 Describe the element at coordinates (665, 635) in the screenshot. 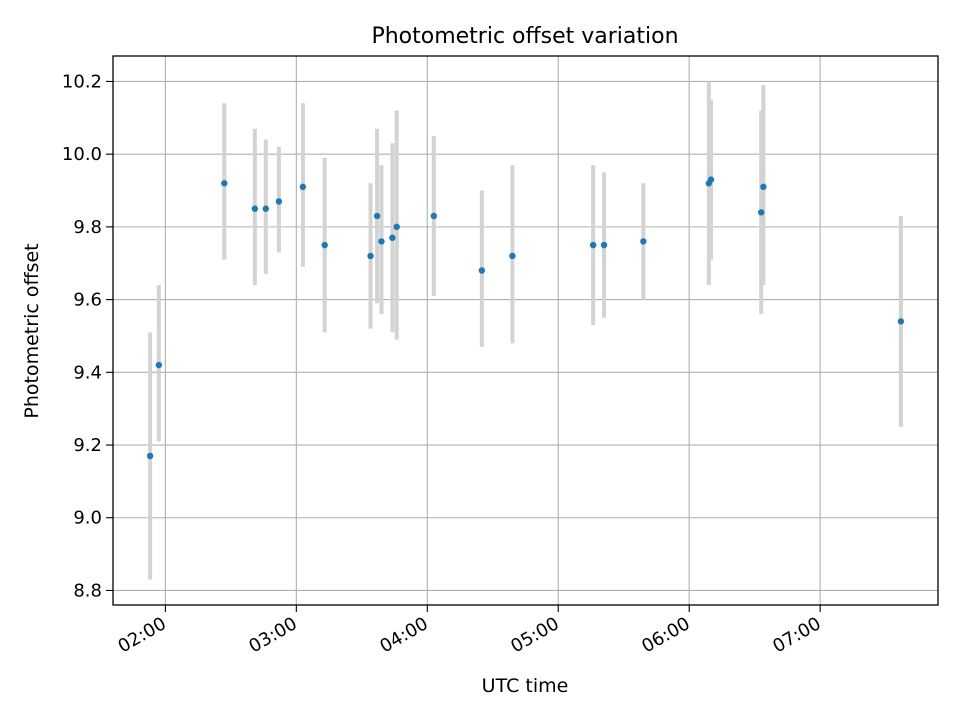

I see `x-tick-label: 06:00` at that location.